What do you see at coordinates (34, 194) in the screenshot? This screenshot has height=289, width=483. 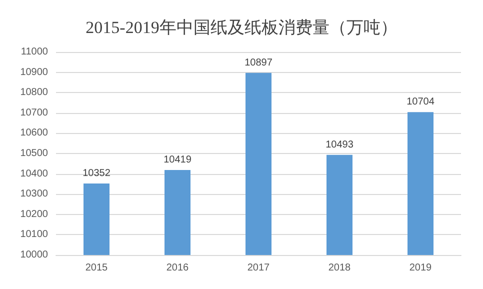 I see `y-tick-label: 10300` at bounding box center [34, 194].